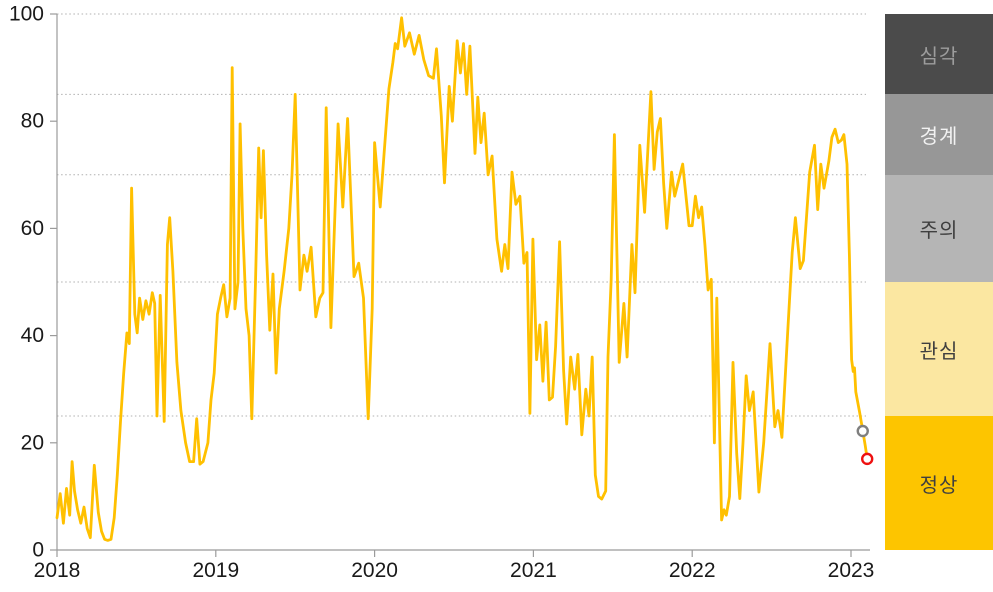 Image resolution: width=993 pixels, height=592 pixels. I want to click on y-tick-label-40: 40, so click(32, 335).